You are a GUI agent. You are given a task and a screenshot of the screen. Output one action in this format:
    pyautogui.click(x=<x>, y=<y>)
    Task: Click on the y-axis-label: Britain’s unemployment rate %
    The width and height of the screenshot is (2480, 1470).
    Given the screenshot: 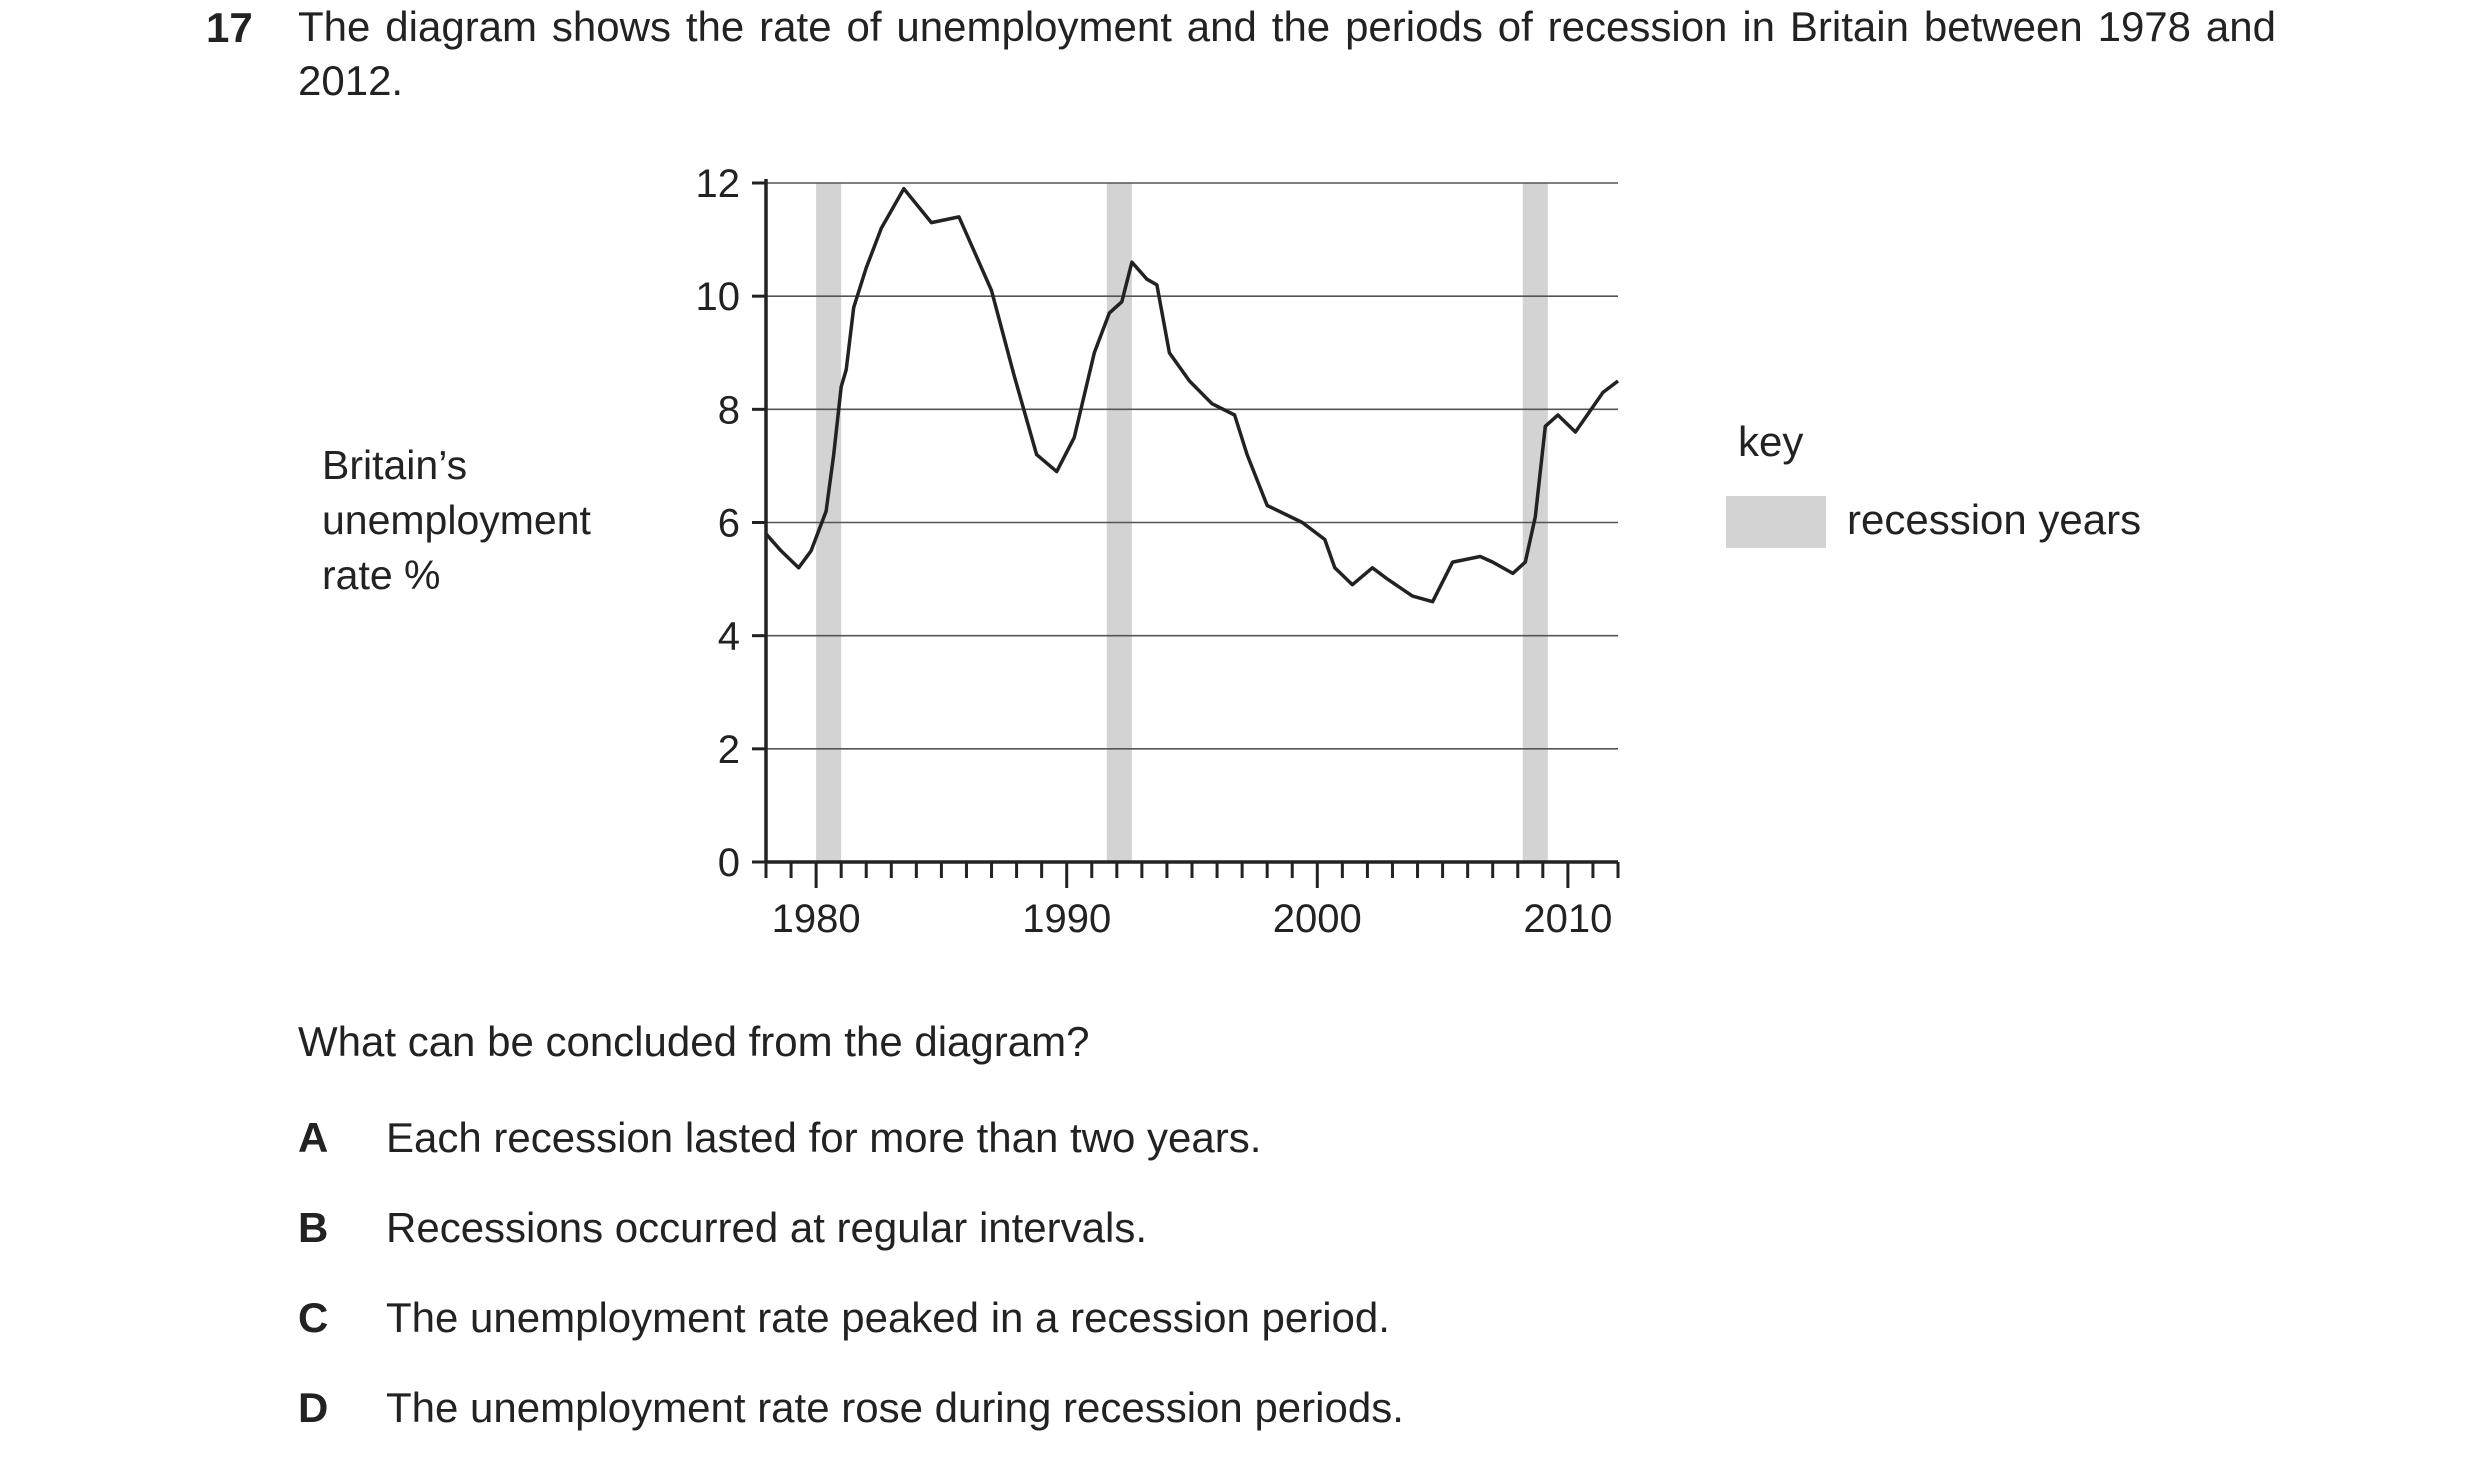 What is the action you would take?
    pyautogui.click(x=456, y=520)
    